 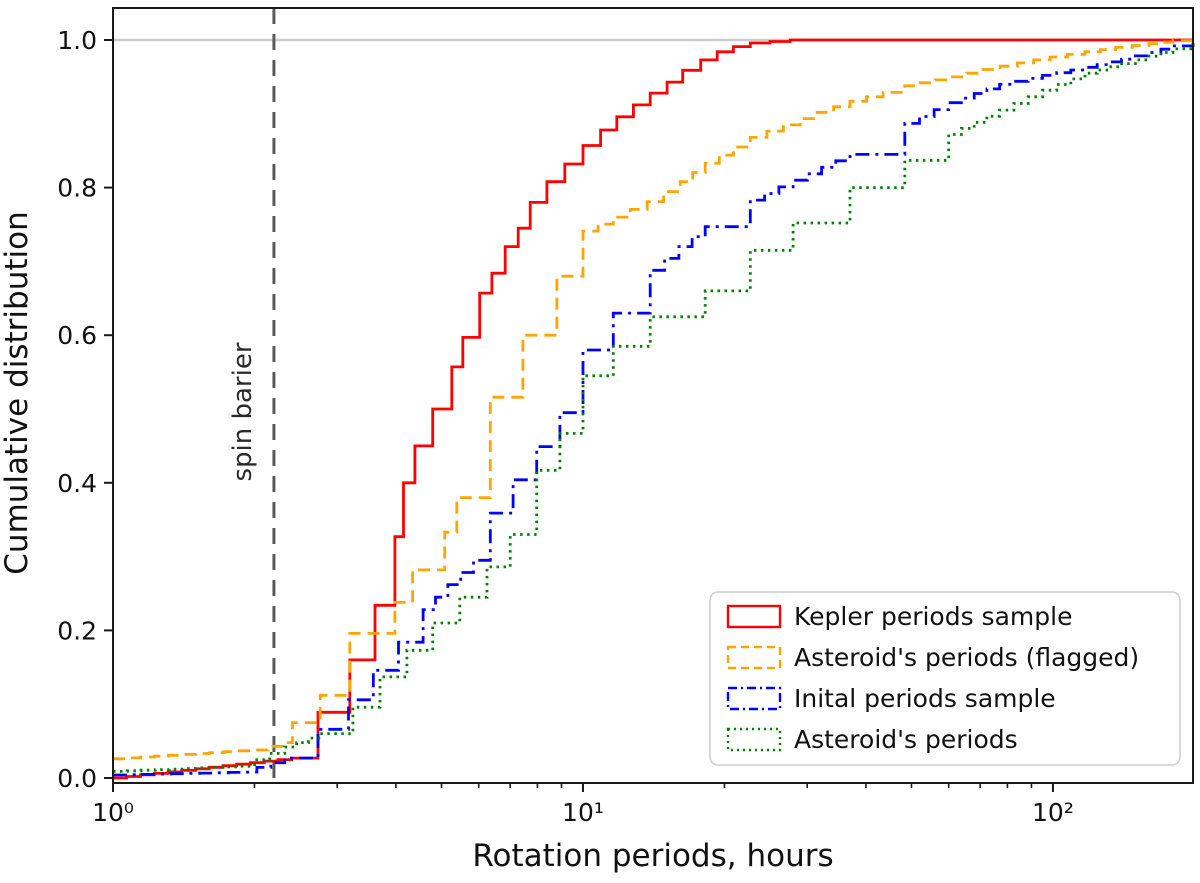 I want to click on legend-item: Inital periods sample, so click(x=891, y=698).